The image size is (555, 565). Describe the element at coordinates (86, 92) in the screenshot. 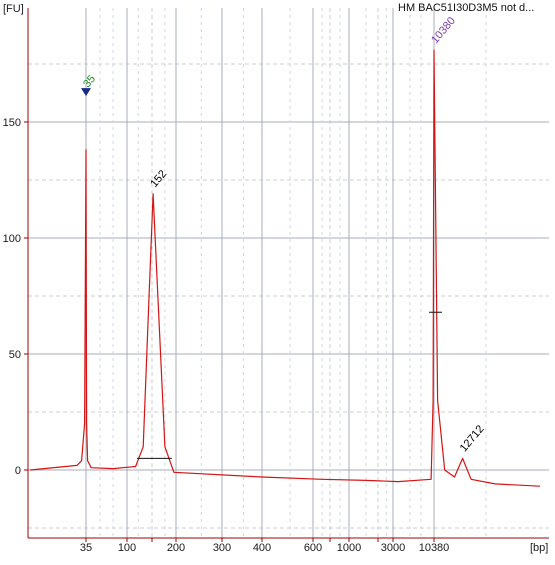

I see `lower-marker-triangle` at that location.